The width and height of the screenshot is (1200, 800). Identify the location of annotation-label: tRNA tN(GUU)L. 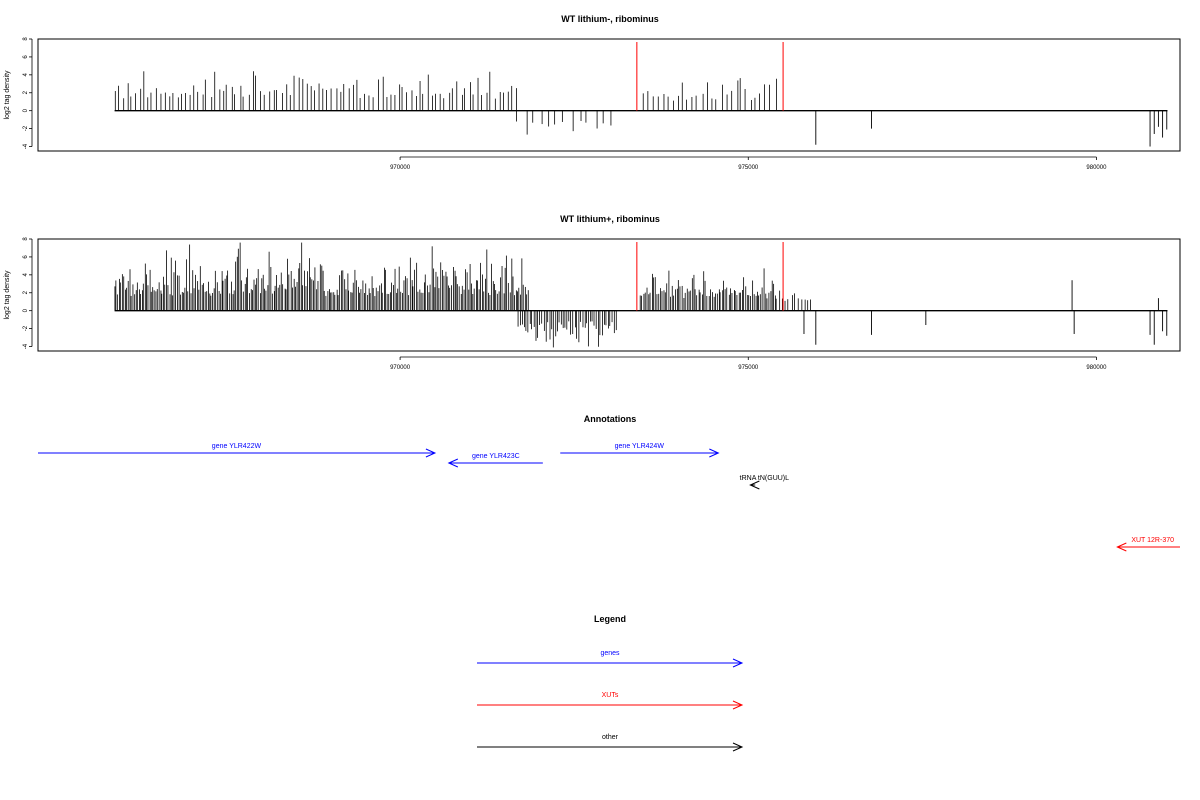
(765, 478).